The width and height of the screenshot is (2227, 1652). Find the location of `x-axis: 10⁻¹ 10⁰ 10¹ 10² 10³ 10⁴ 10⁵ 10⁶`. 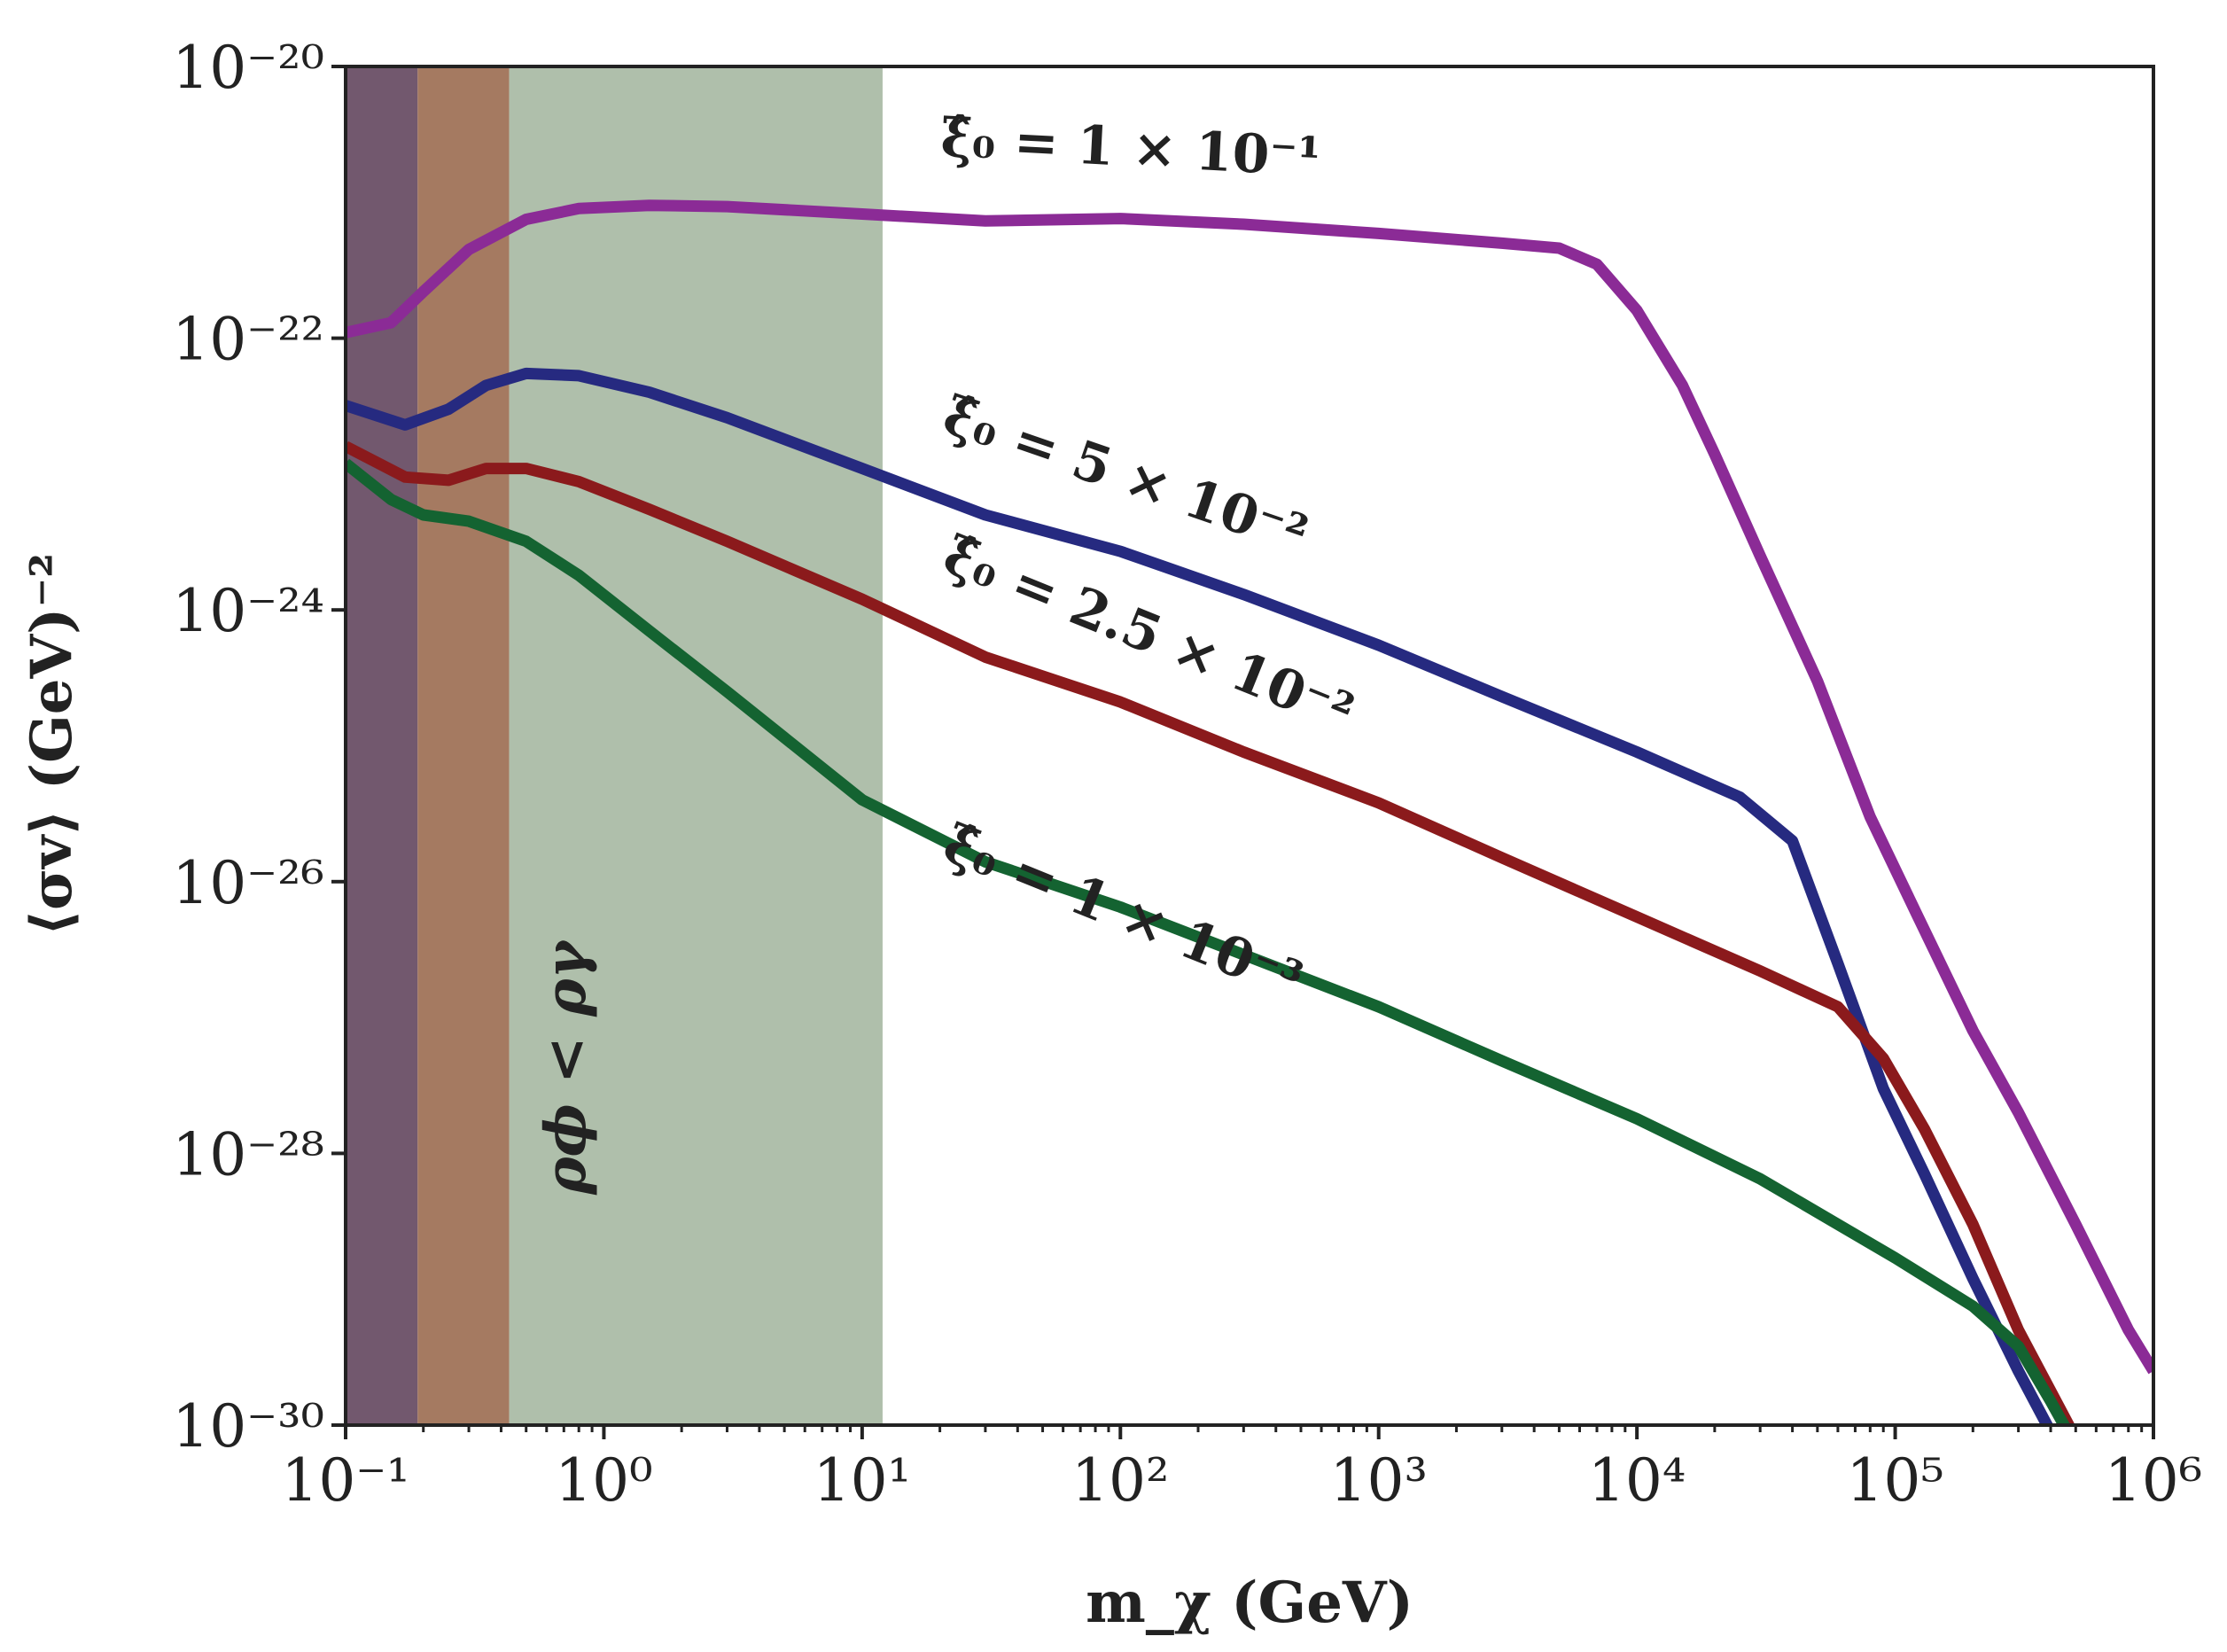

x-axis: 10⁻¹ 10⁰ 10¹ 10² 10³ 10⁴ 10⁵ 10⁶ is located at coordinates (1242, 1470).